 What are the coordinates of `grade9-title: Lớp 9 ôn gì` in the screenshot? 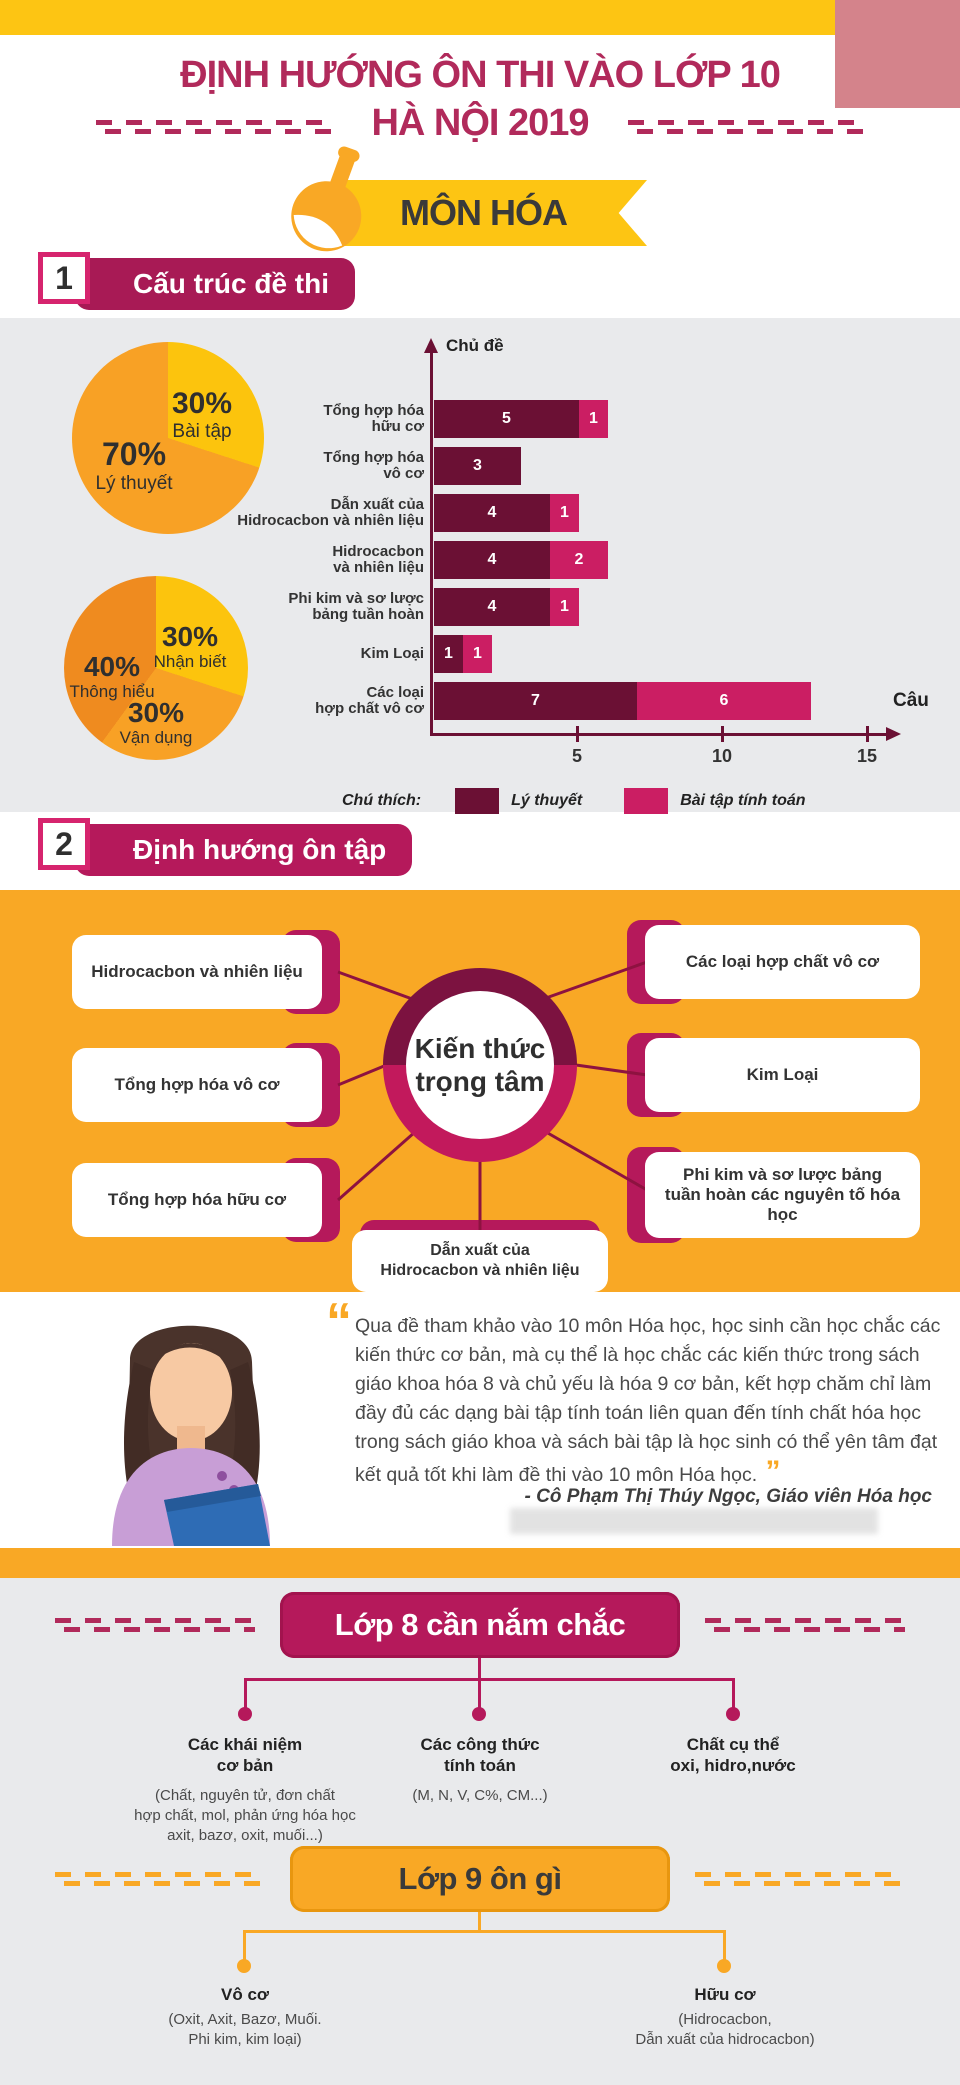 It's located at (480, 1878).